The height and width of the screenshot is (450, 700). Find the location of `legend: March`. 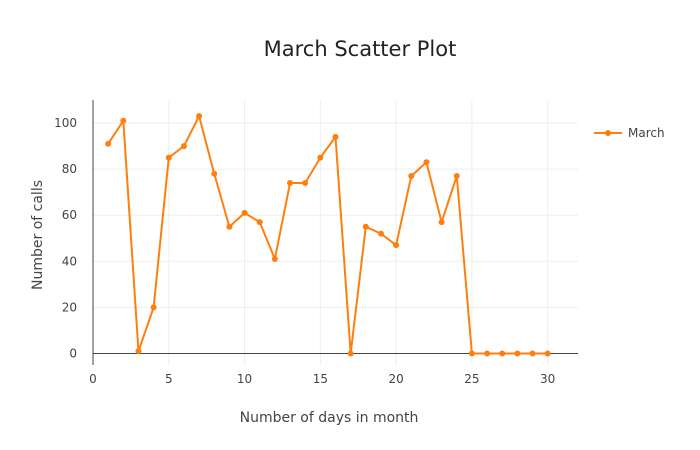

legend: March is located at coordinates (629, 133).